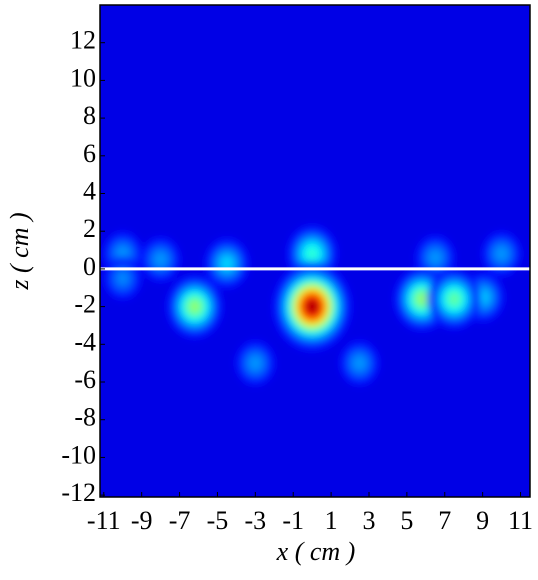  What do you see at coordinates (331, 520) in the screenshot?
I see `x-tick-label: 1` at bounding box center [331, 520].